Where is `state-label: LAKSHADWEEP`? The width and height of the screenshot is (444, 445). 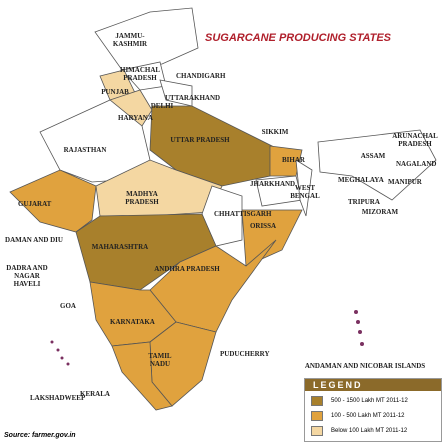 state-label: LAKSHADWEEP is located at coordinates (58, 398).